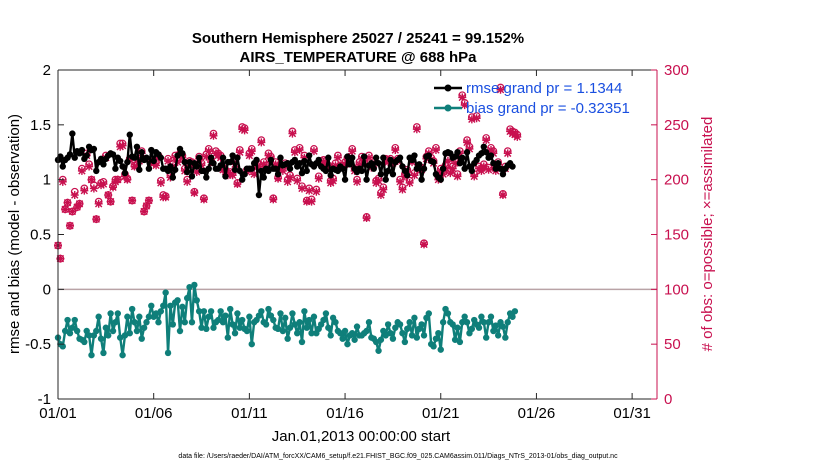 This screenshot has height=470, width=830. I want to click on y2-tick-label: 300, so click(676, 70).